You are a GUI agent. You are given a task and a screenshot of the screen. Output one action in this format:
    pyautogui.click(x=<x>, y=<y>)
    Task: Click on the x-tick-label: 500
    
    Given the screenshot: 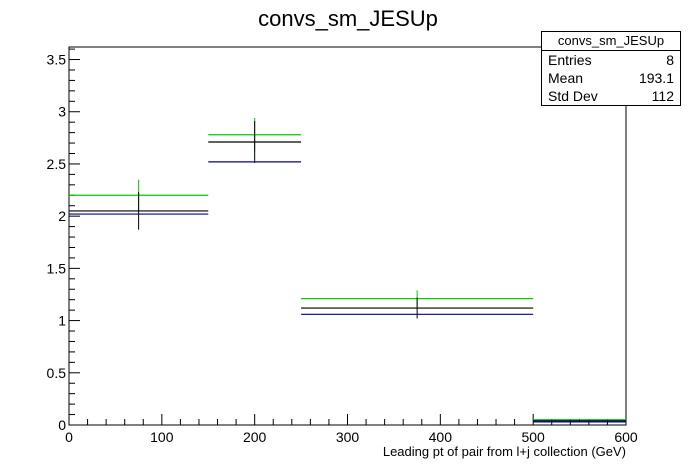 What is the action you would take?
    pyautogui.click(x=533, y=437)
    